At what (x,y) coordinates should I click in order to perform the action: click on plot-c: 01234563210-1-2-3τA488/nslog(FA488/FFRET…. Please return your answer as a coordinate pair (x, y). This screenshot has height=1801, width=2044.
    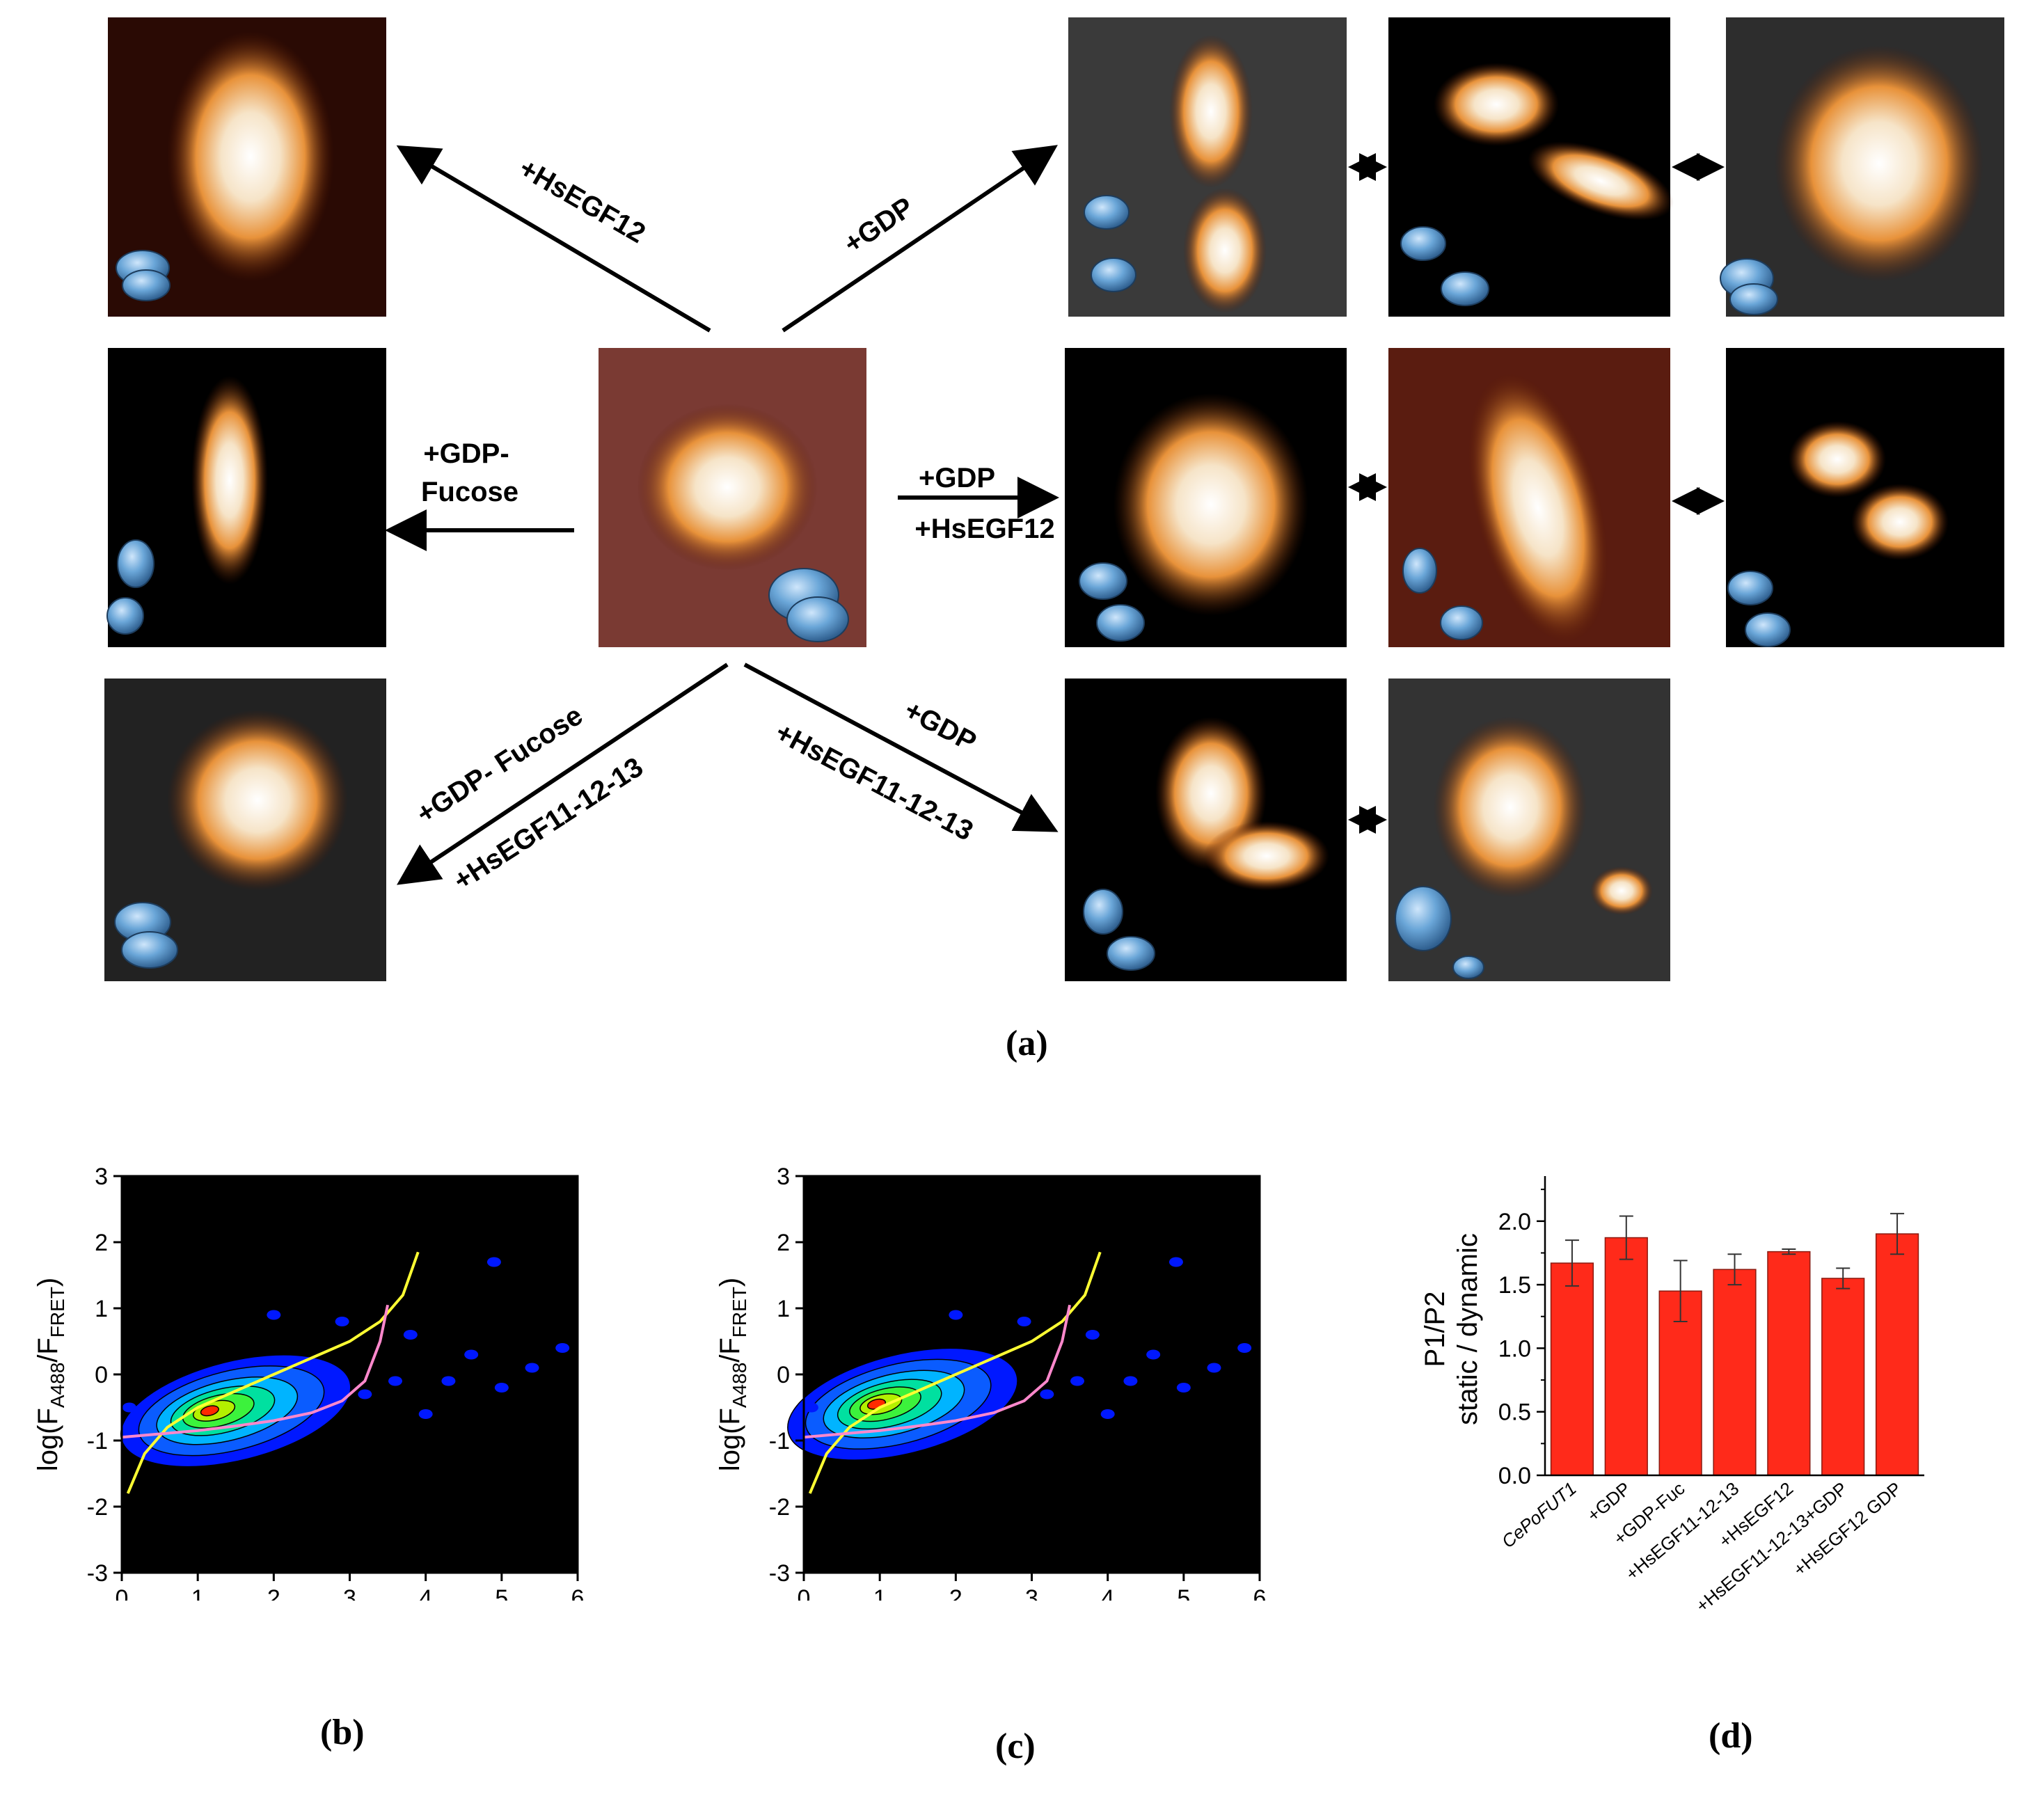
    Looking at the image, I should click on (991, 1383).